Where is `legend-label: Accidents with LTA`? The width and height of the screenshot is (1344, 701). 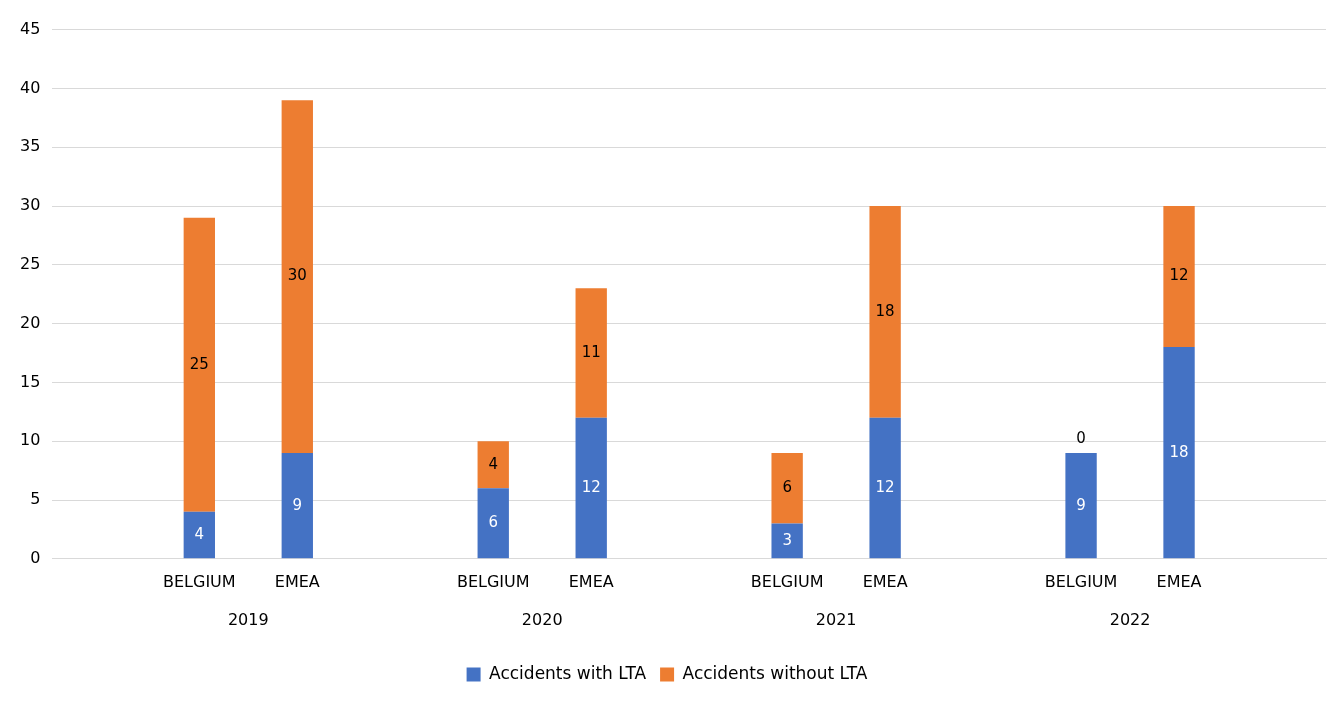 legend-label: Accidents with LTA is located at coordinates (568, 672).